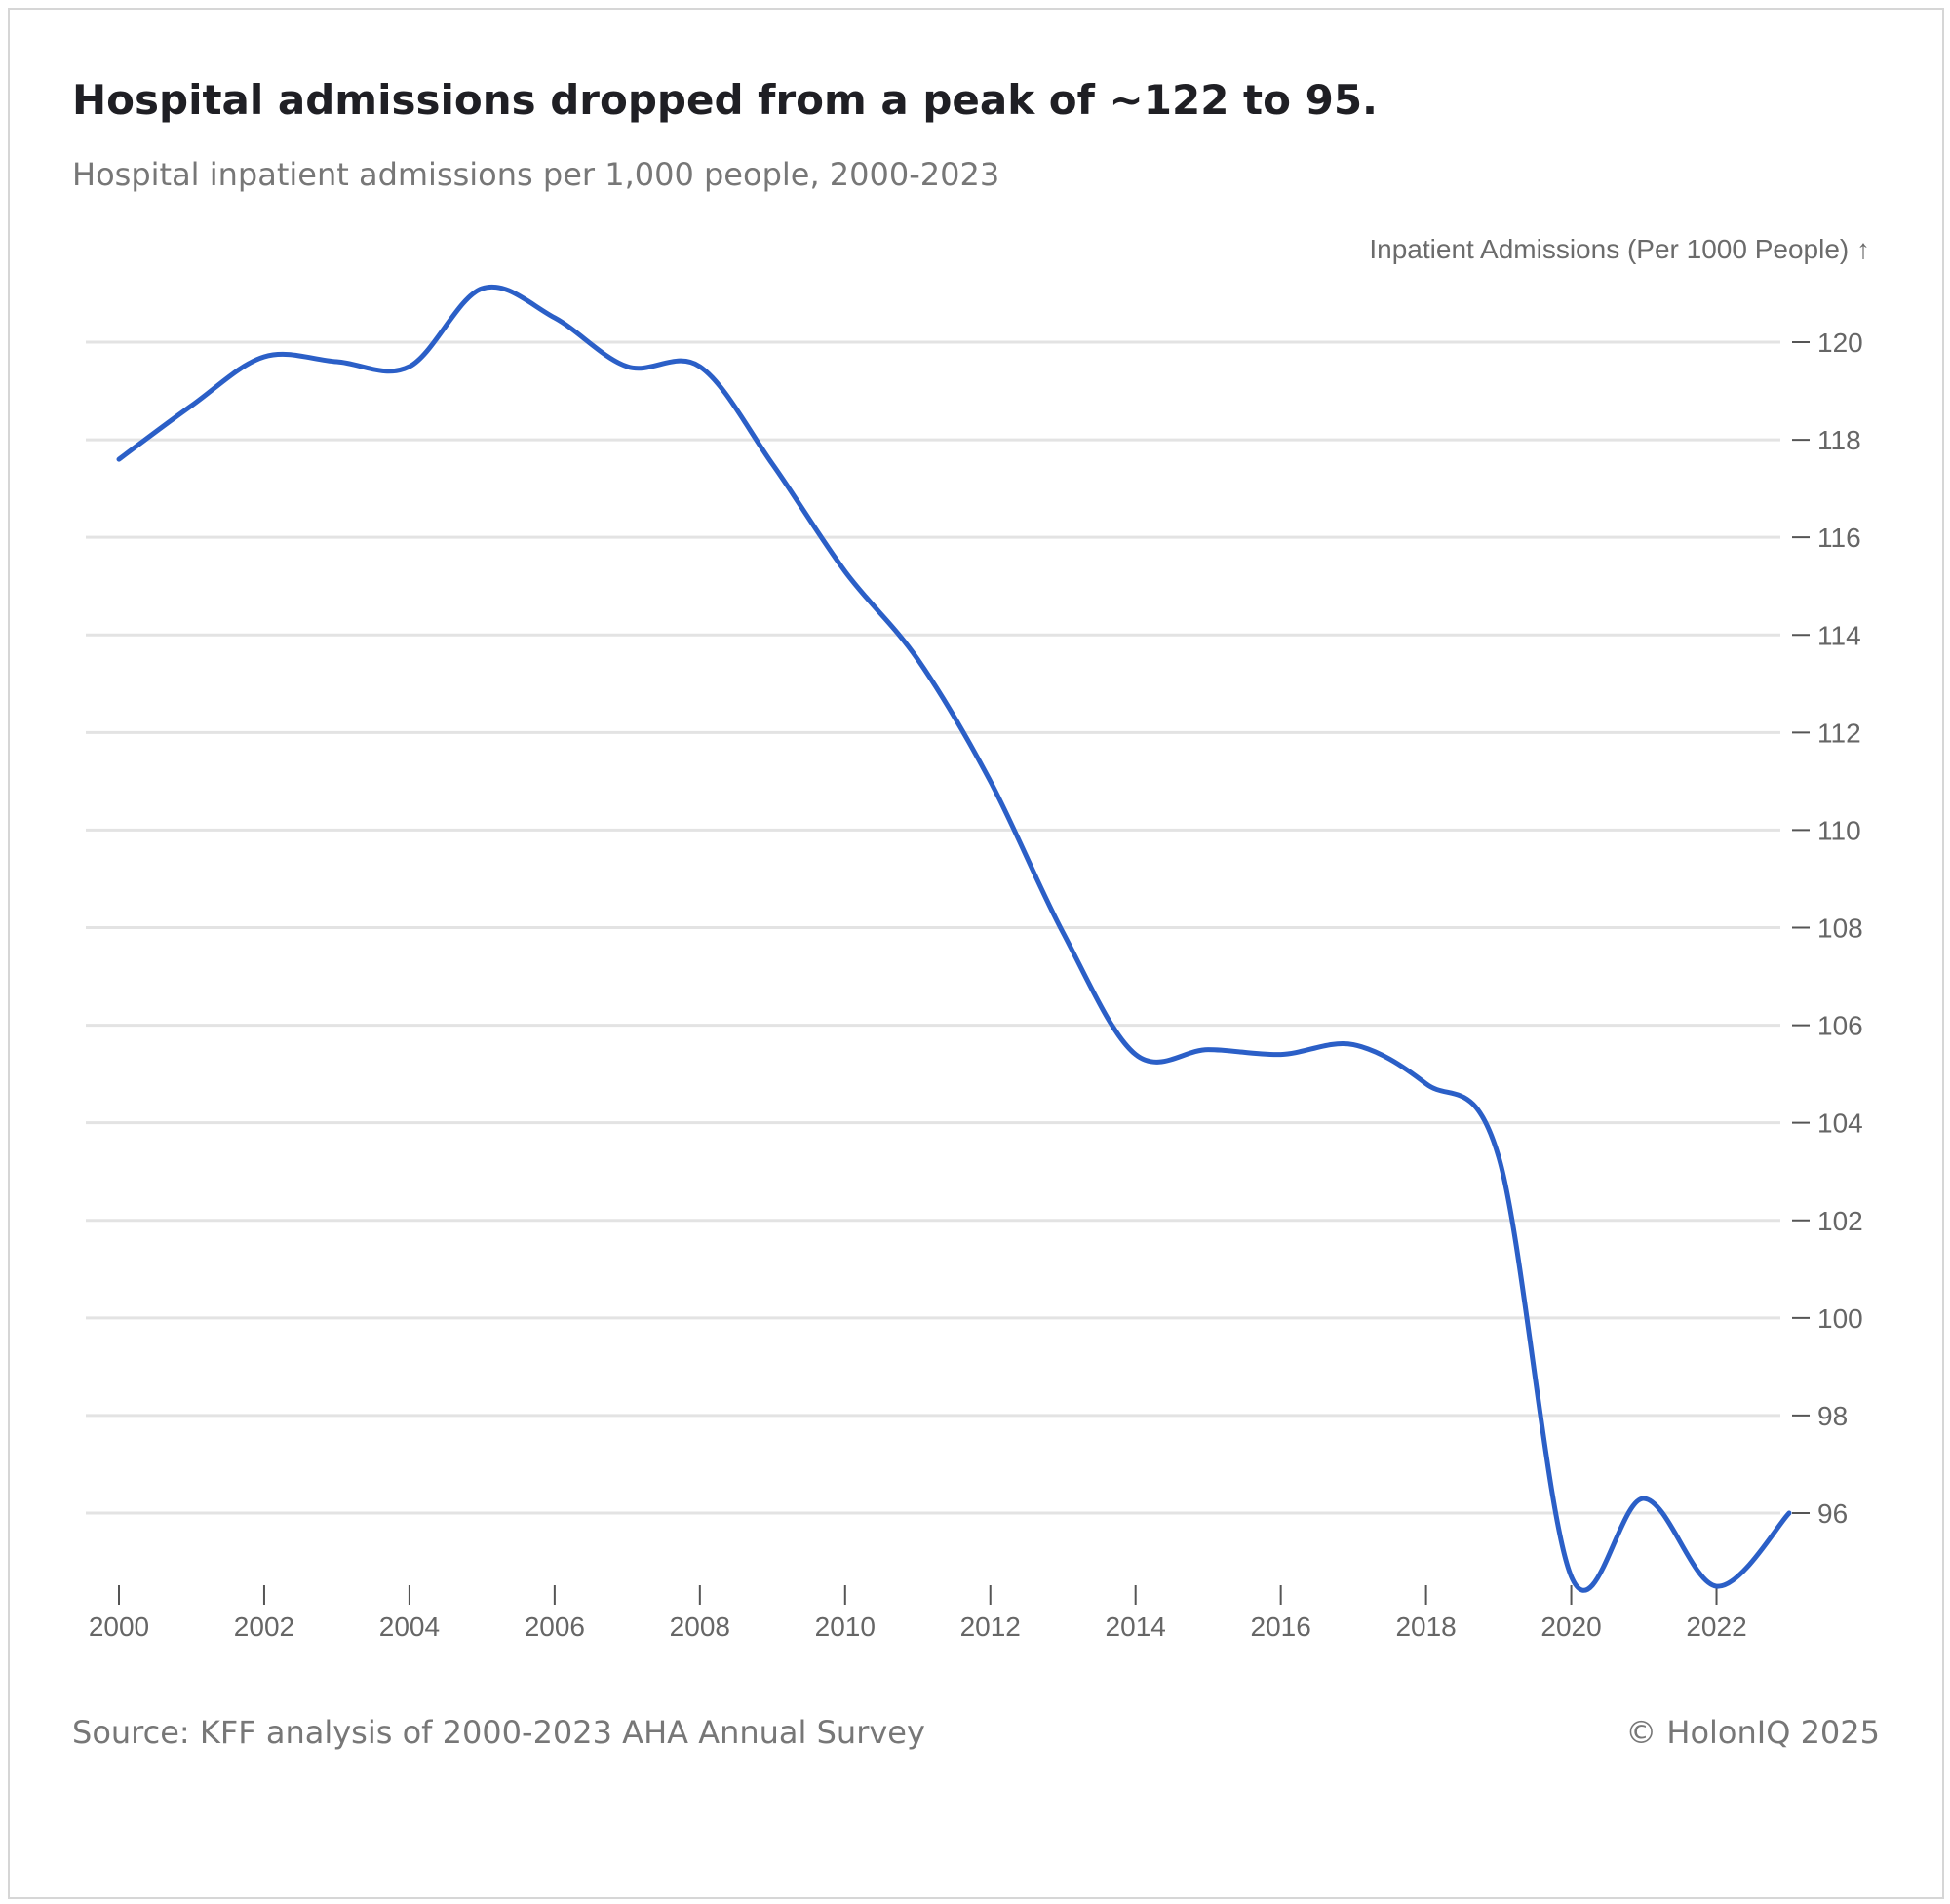  What do you see at coordinates (409, 1627) in the screenshot?
I see `x-tick-label: 2004` at bounding box center [409, 1627].